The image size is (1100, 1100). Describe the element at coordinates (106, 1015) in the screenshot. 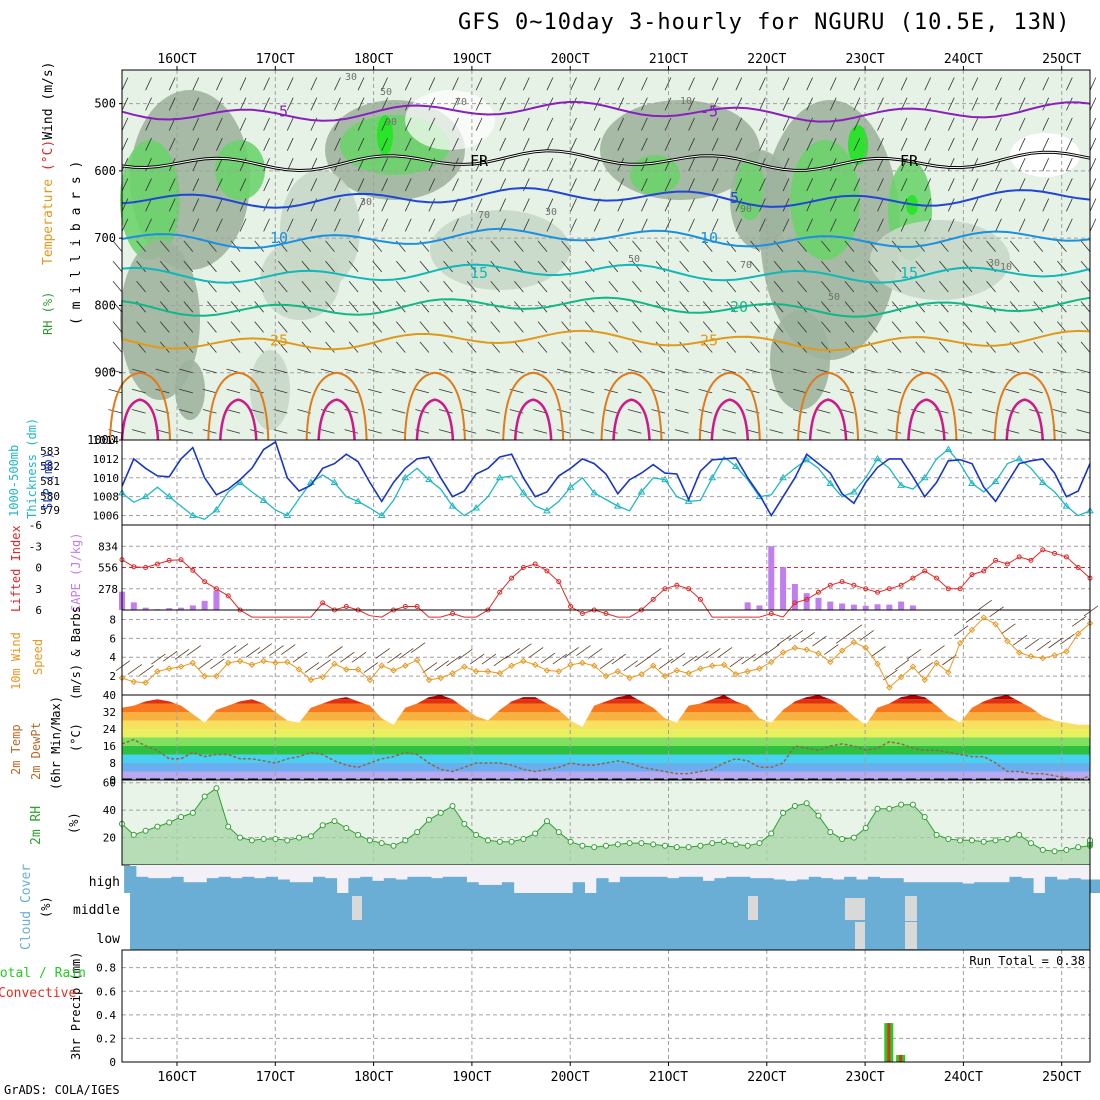

I see `y-tick-label-precip: 0.4` at that location.